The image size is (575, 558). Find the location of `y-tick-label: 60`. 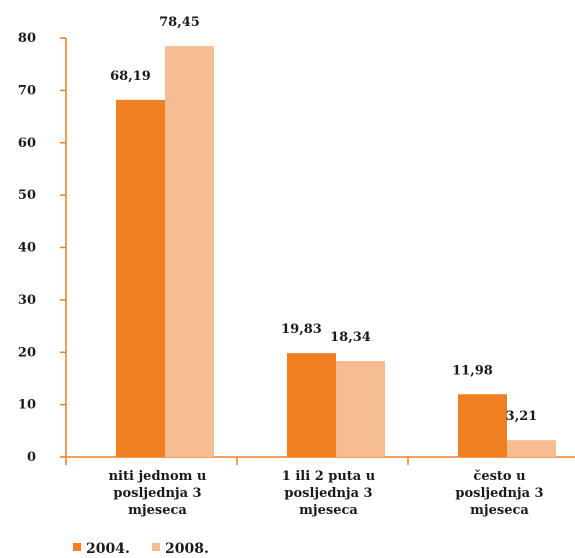

y-tick-label: 60 is located at coordinates (27, 143).